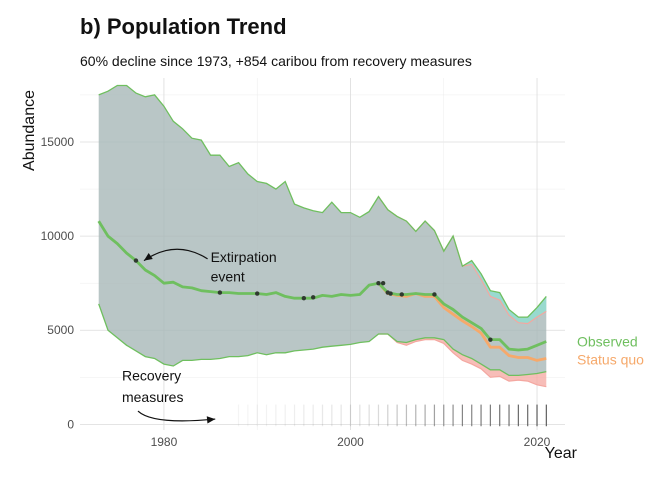 This screenshot has width=672, height=480. What do you see at coordinates (462, 360) in the screenshot?
I see `status-quo-lower-edge` at bounding box center [462, 360].